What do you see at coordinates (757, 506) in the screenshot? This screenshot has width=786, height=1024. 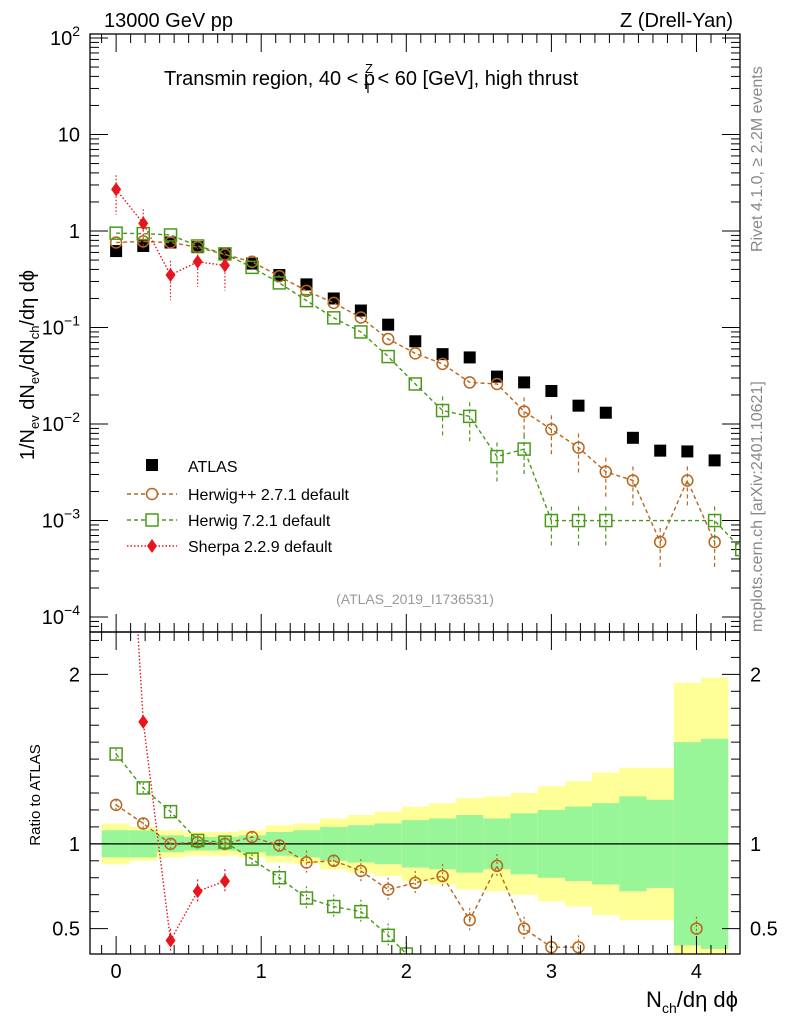 I see `mcplots-label: mcplots.cern.ch [arXiv:2401.10621]` at bounding box center [757, 506].